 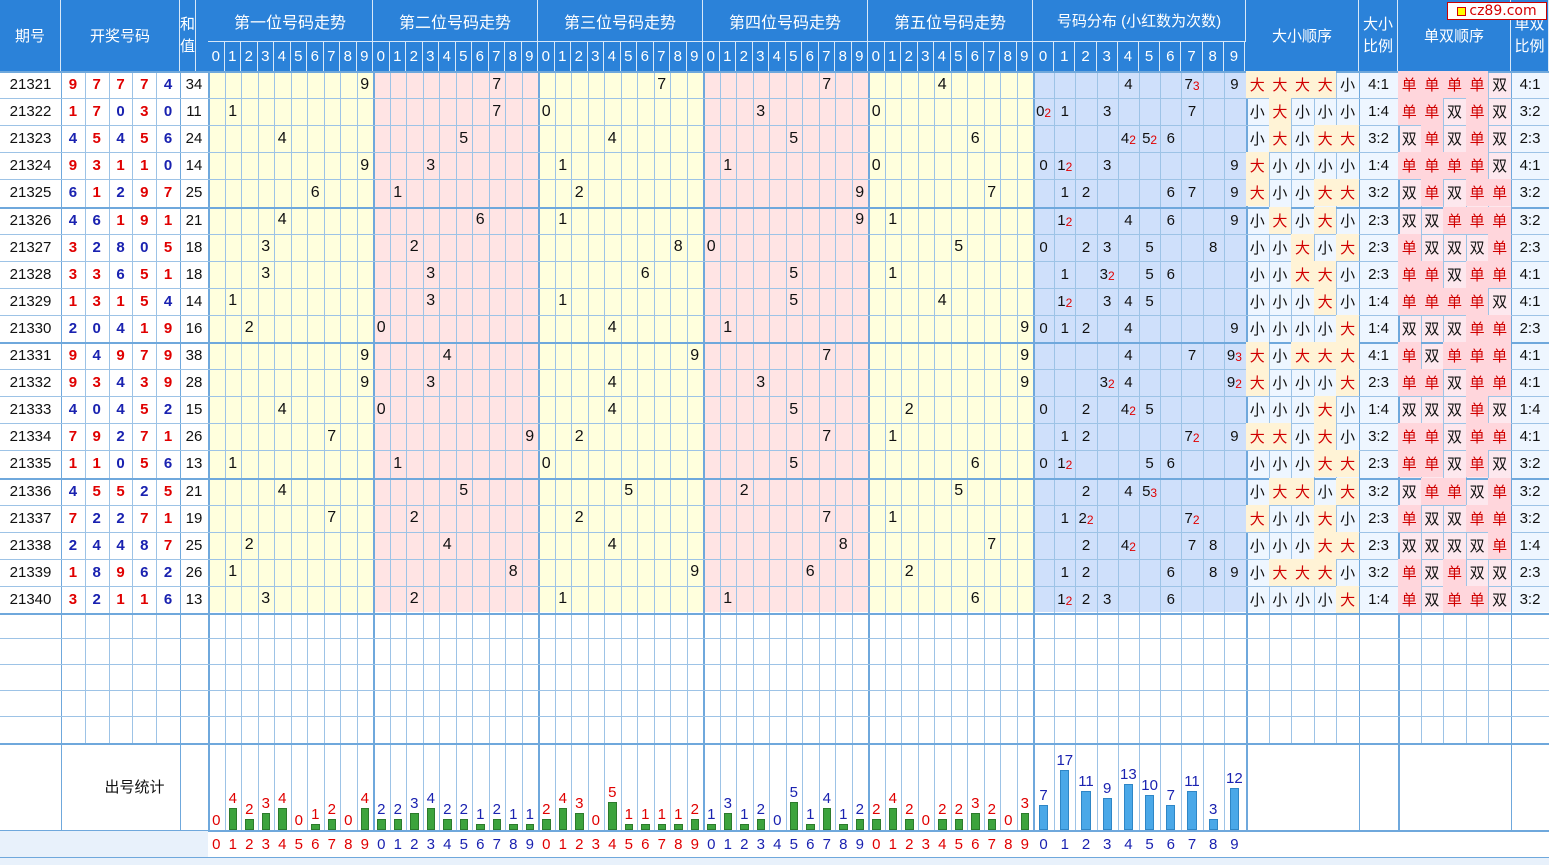 What do you see at coordinates (30, 247) in the screenshot?
I see `period-cell: 21327` at bounding box center [30, 247].